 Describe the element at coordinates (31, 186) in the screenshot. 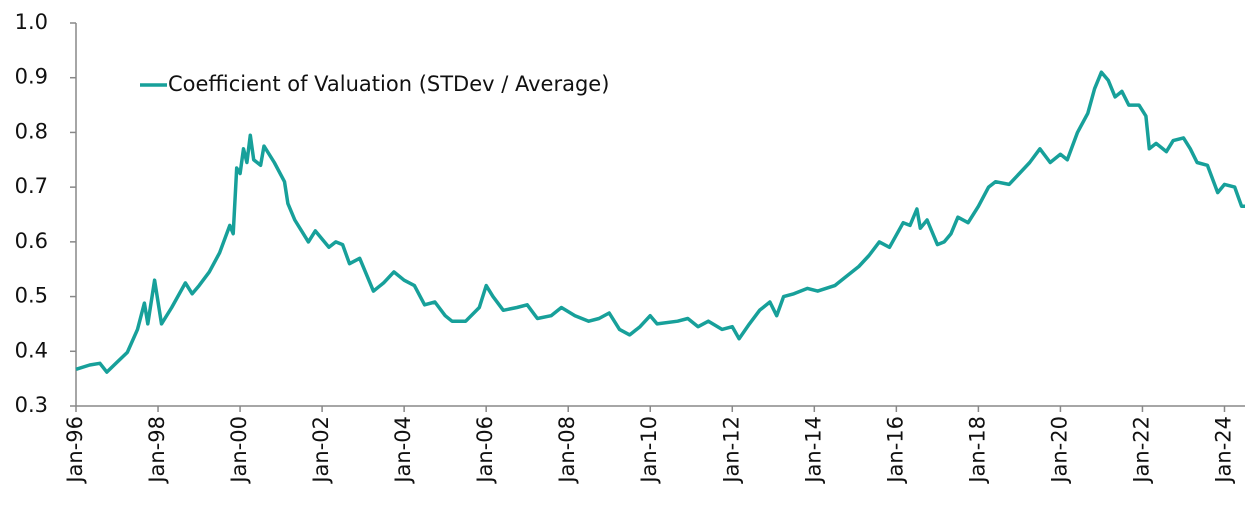

I see `y-tick-label: 0.7` at that location.